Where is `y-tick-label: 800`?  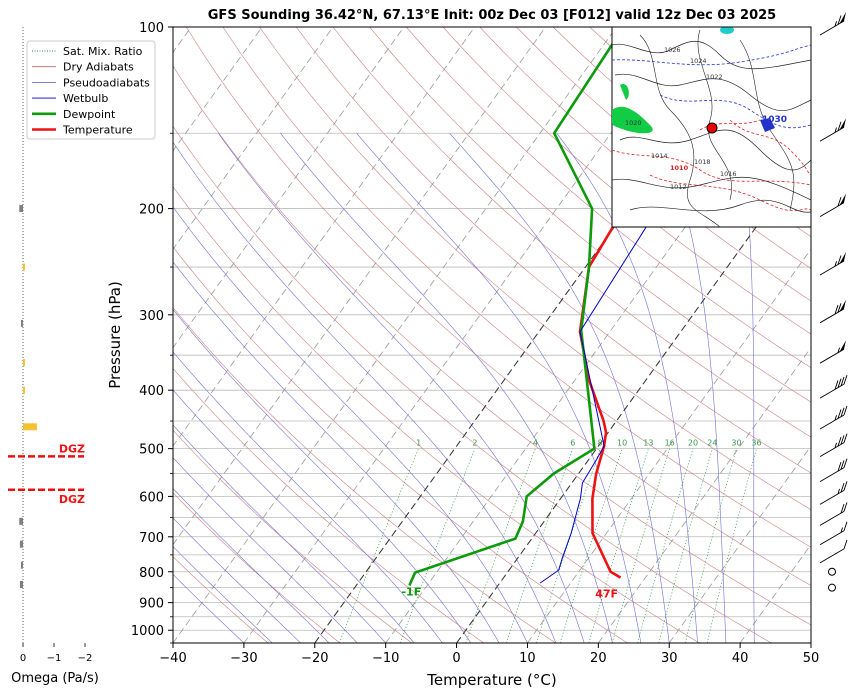 y-tick-label: 800 is located at coordinates (151, 573).